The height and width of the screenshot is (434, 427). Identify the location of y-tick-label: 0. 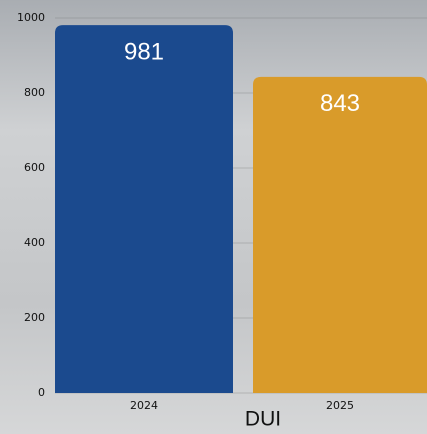
(41, 392).